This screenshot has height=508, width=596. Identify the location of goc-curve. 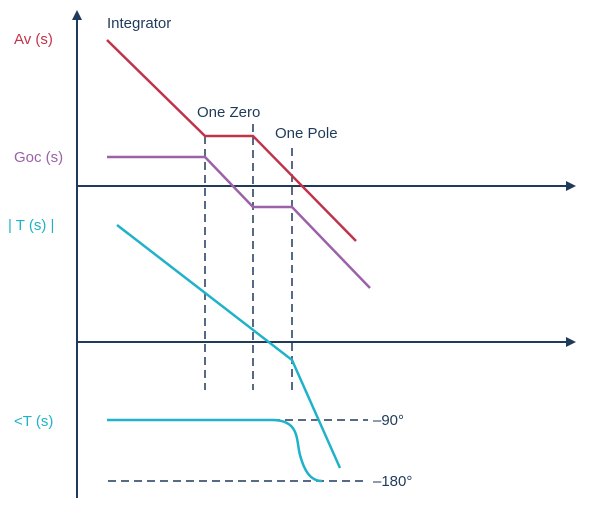
(239, 222).